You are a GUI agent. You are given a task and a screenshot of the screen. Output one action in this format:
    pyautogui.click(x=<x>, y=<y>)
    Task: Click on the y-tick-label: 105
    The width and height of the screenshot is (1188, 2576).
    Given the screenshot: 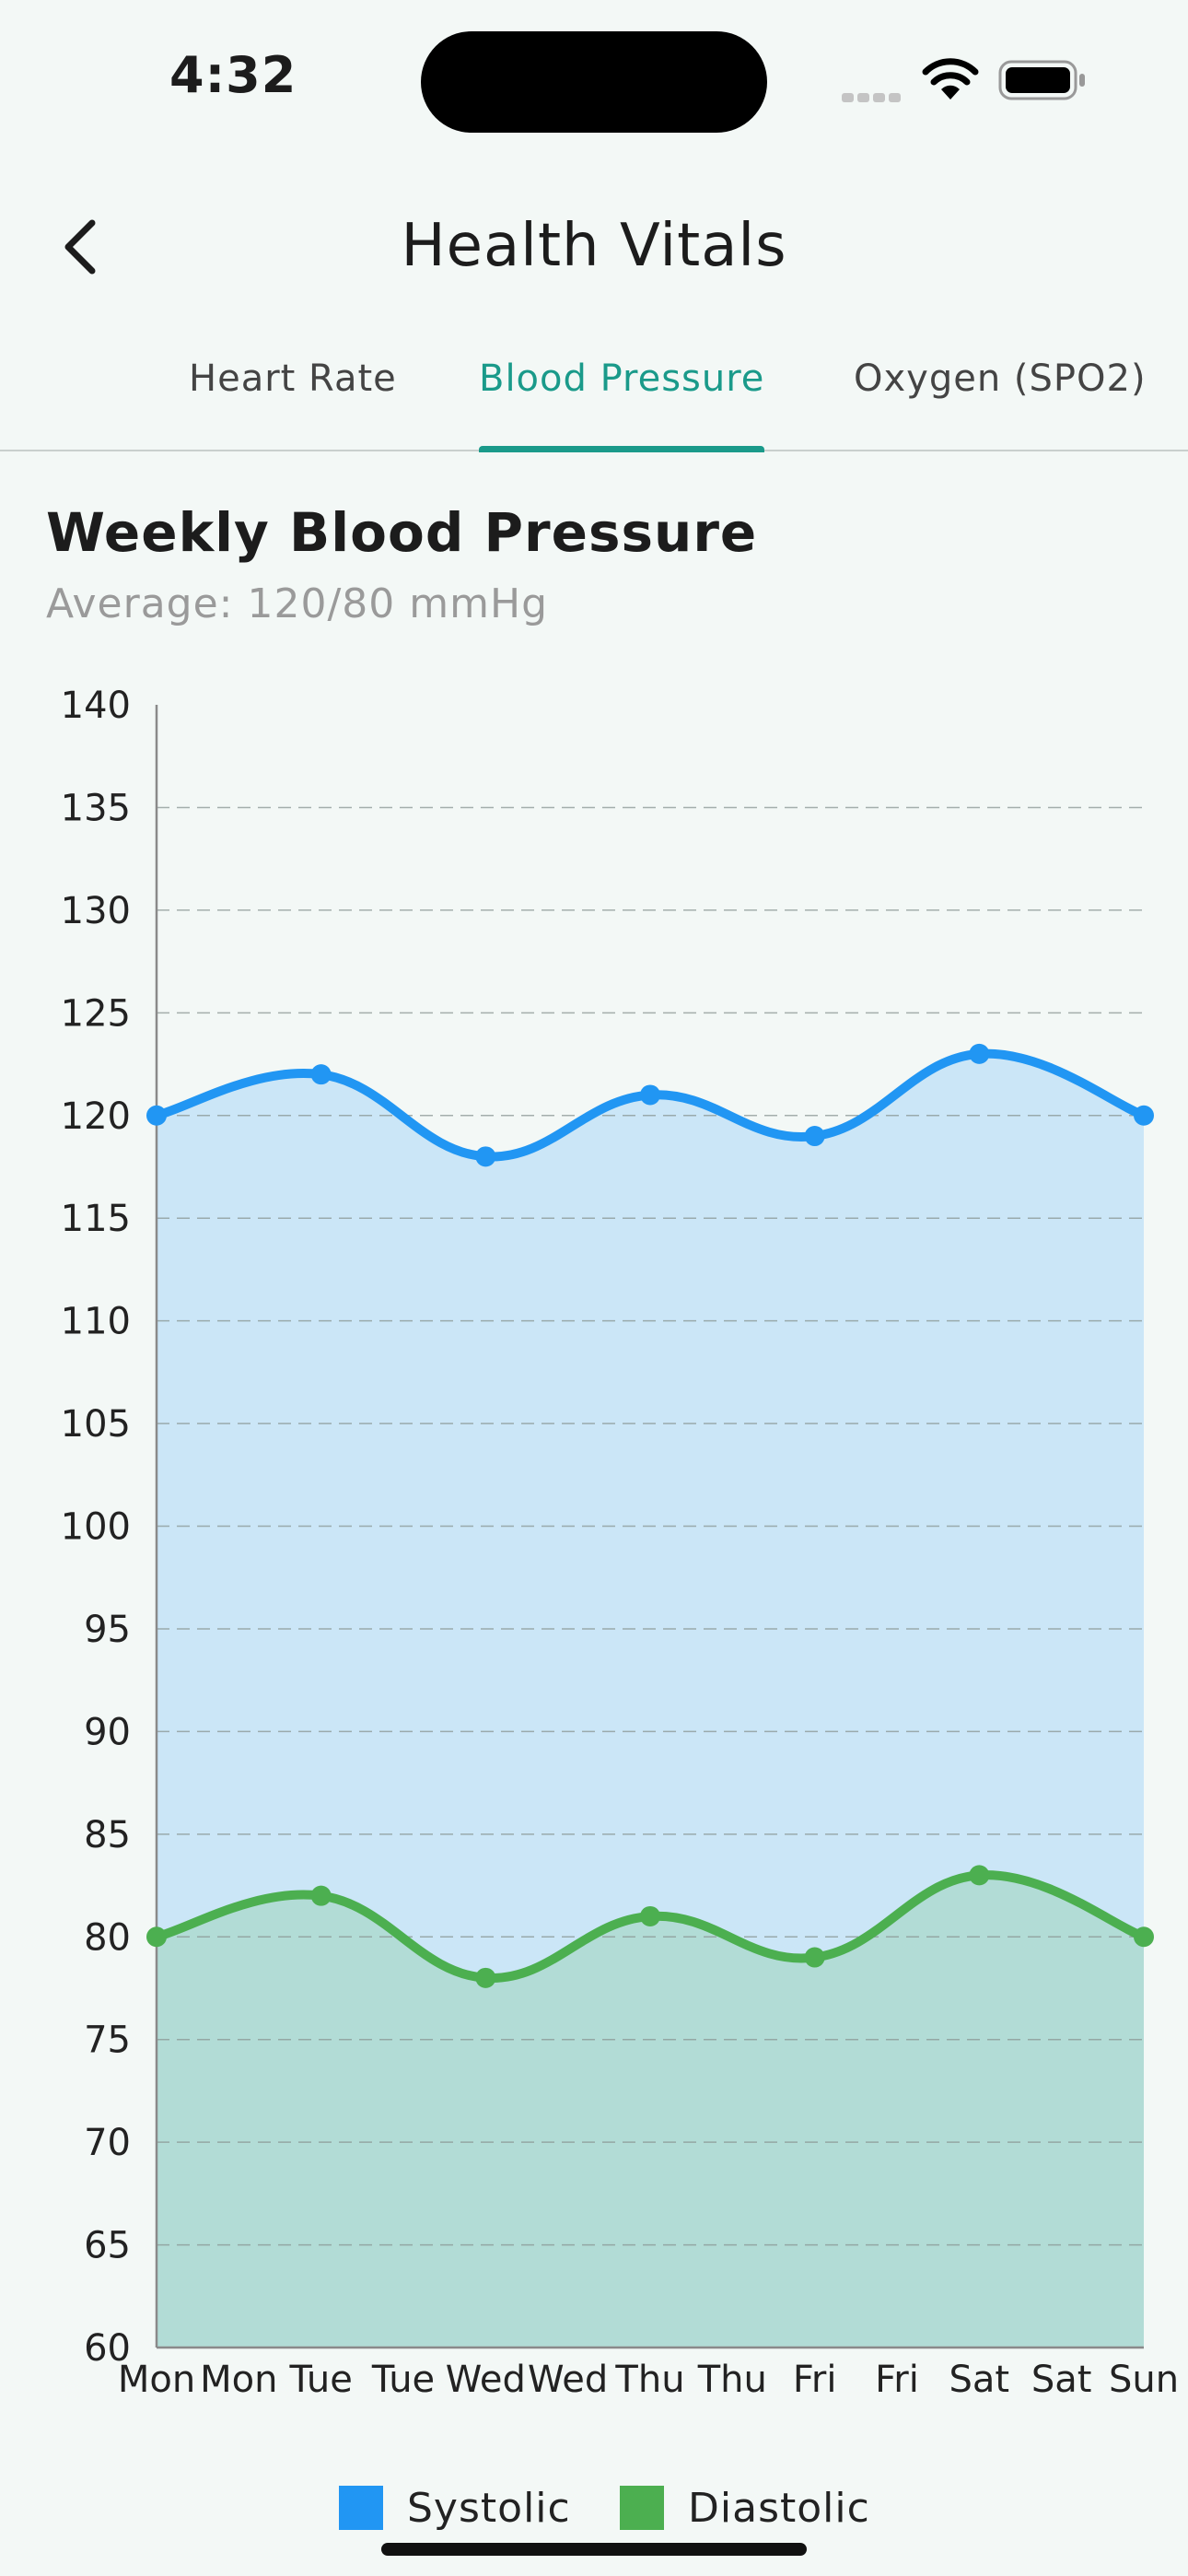 What is the action you would take?
    pyautogui.click(x=96, y=1424)
    